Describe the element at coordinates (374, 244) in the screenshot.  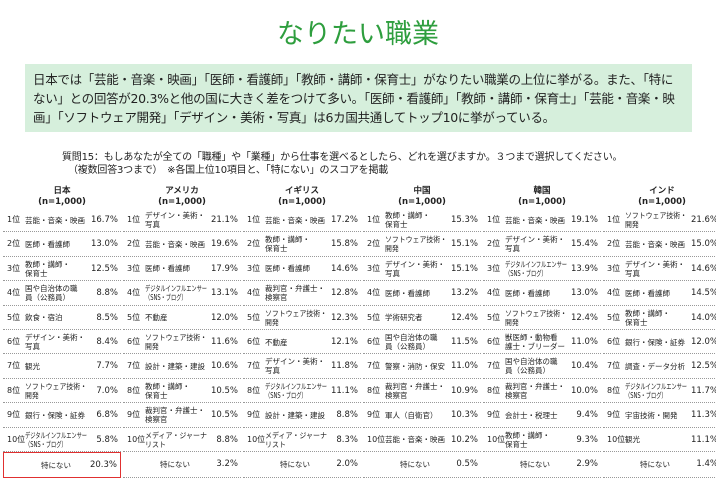
I see `rank: 2位` at that location.